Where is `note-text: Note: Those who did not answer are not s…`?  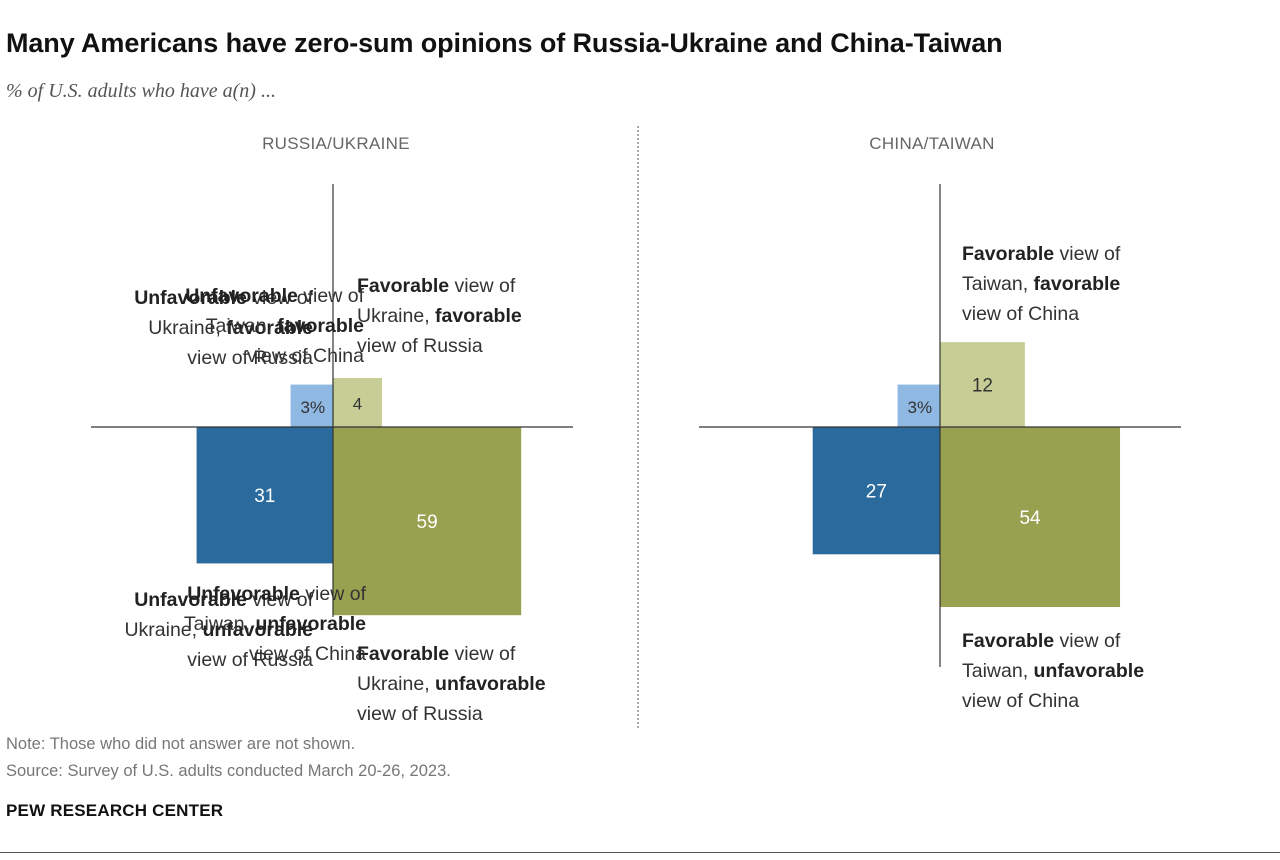
note-text: Note: Those who did not answer are not s… is located at coordinates (181, 744).